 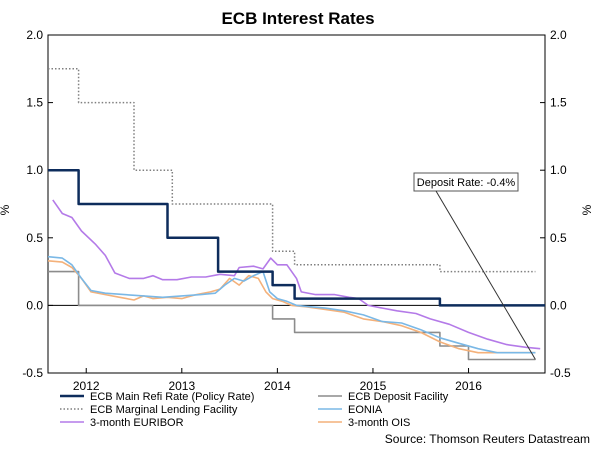 I want to click on legend-label: ECB Main Refi Rate (Policy Rate), so click(x=172, y=397).